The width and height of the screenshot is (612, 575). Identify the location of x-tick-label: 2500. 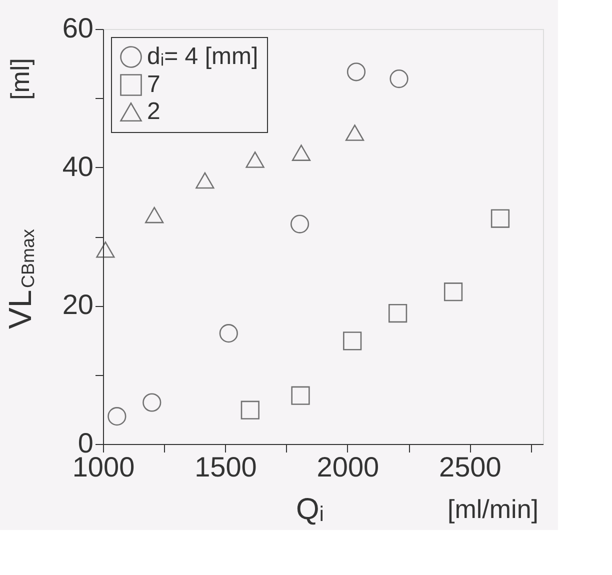
(470, 467).